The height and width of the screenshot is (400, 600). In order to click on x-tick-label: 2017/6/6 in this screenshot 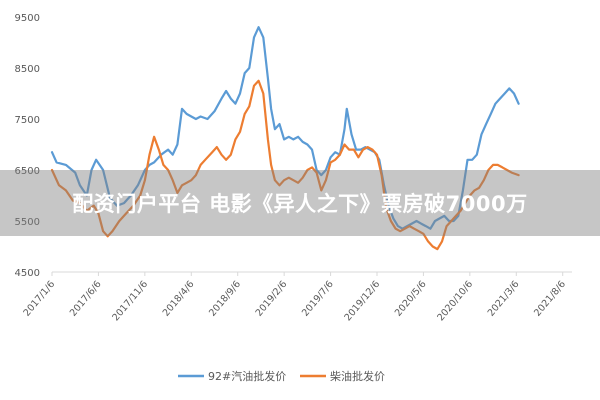, I will do `click(86, 299)`.